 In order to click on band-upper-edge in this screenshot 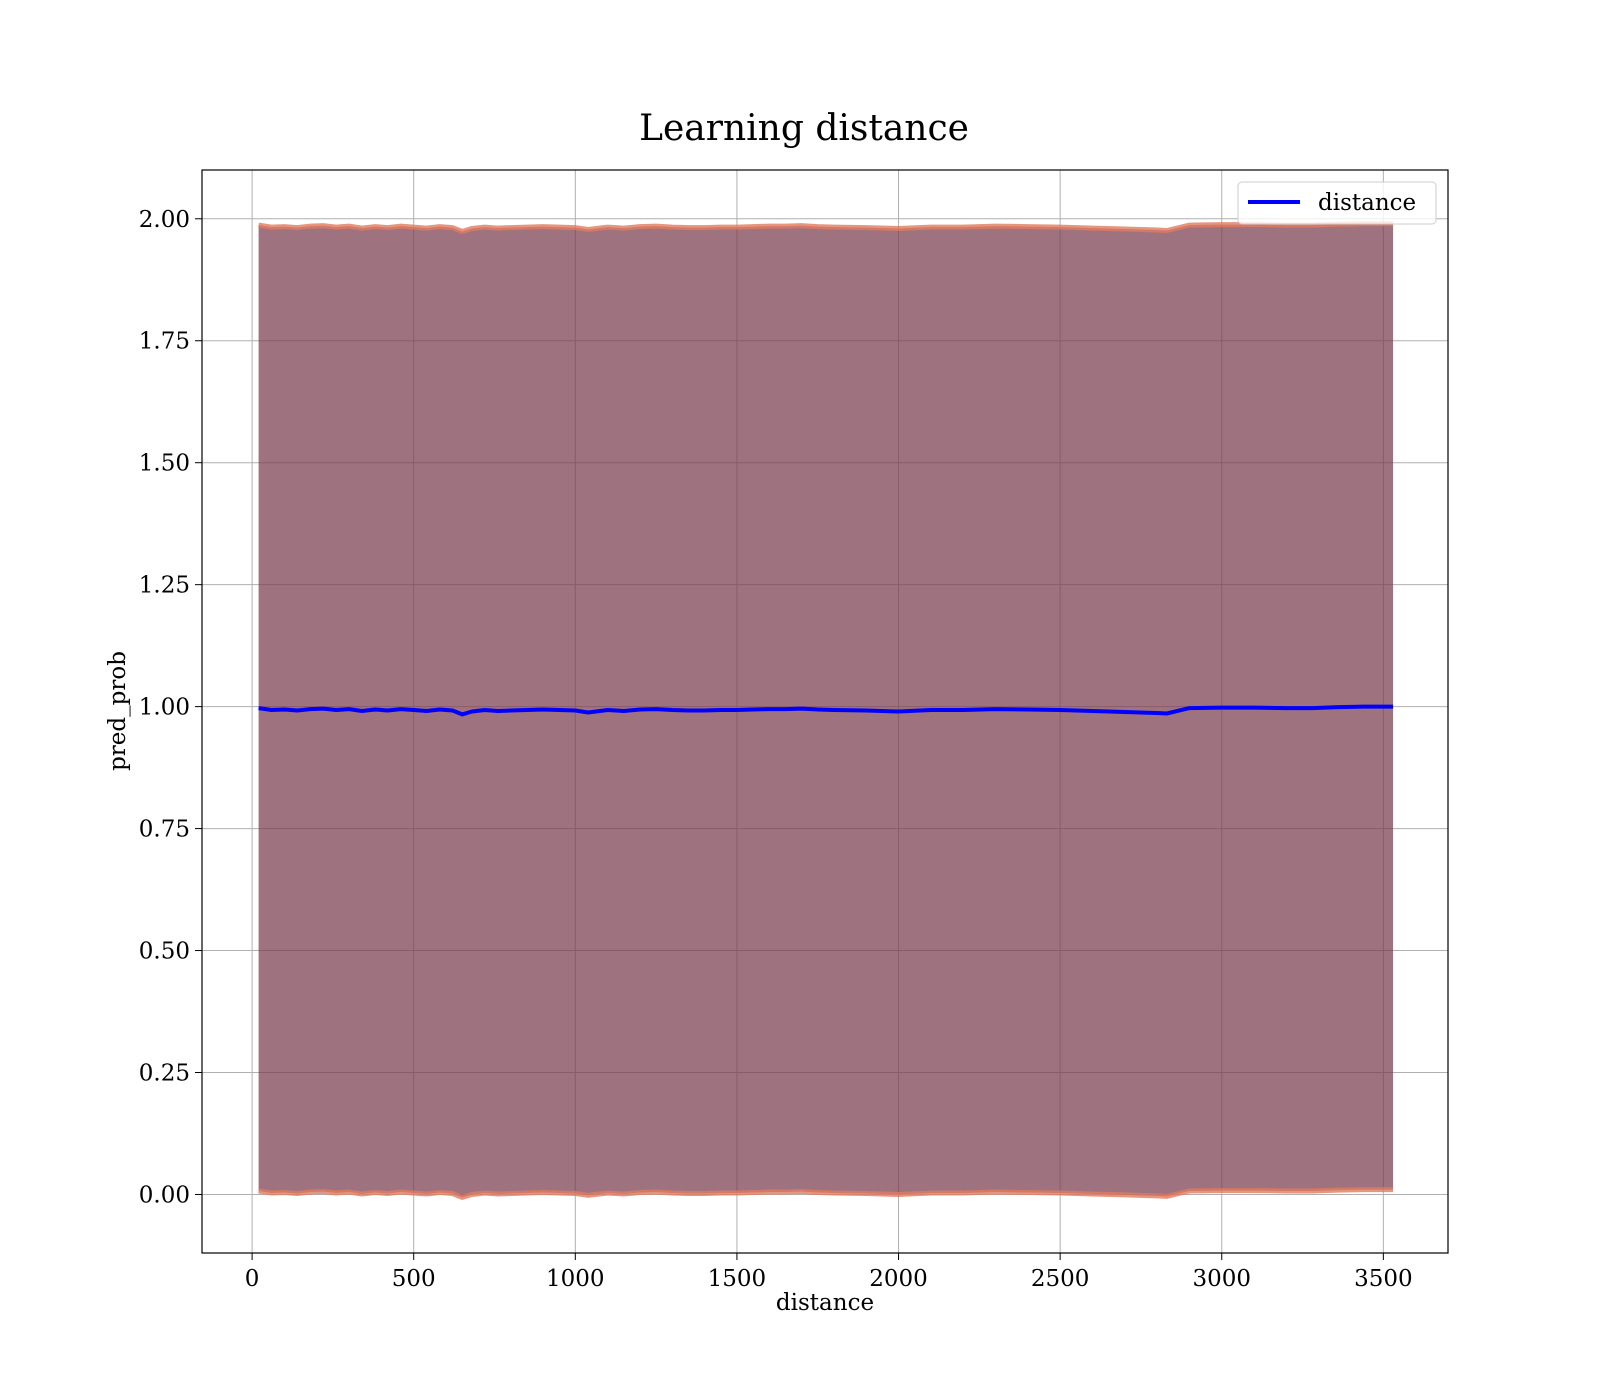, I will do `click(826, 228)`.